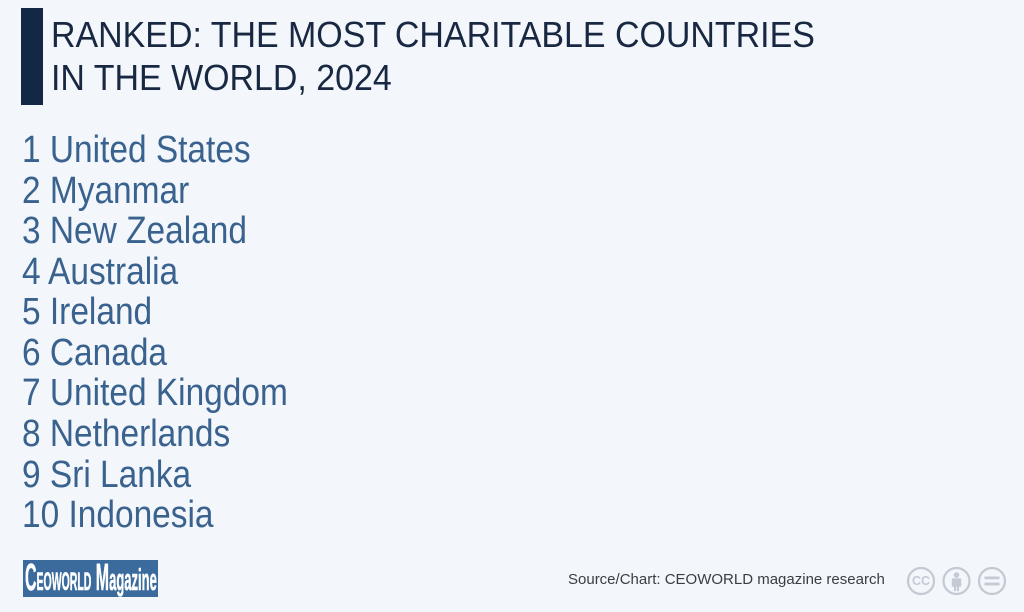 The width and height of the screenshot is (1024, 612). Describe the element at coordinates (921, 581) in the screenshot. I see `svg-text: CC` at that location.